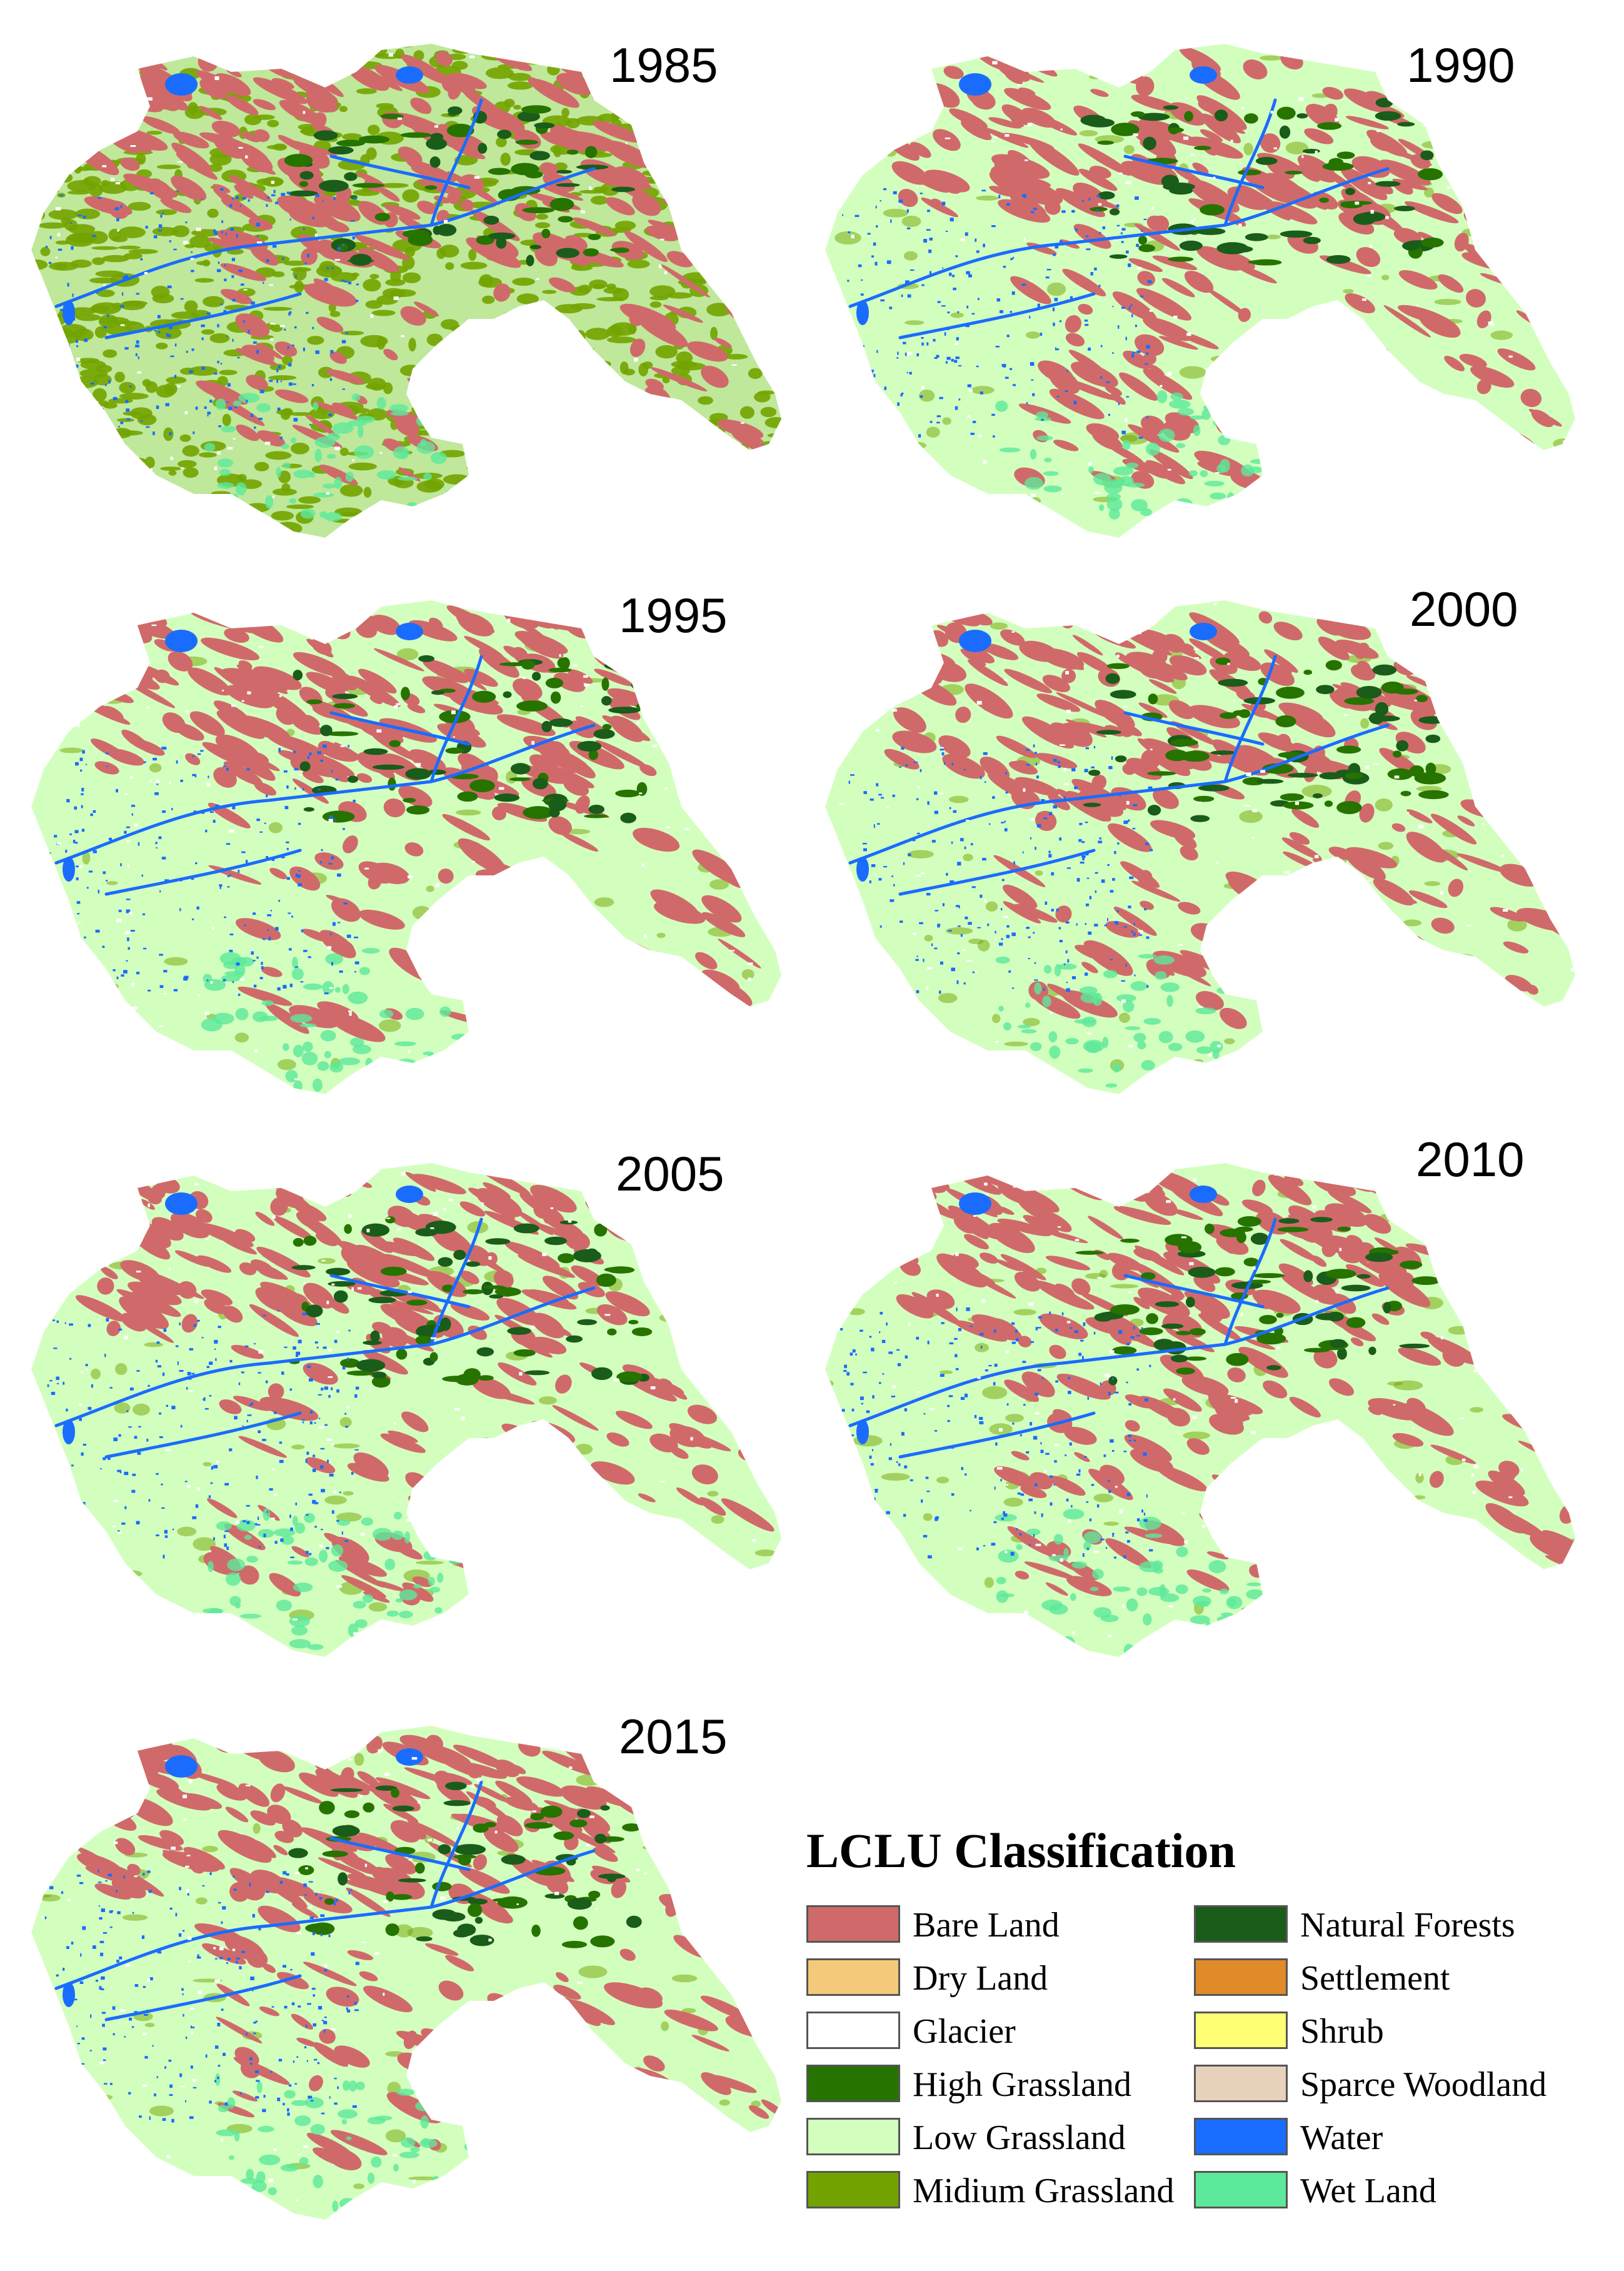  What do you see at coordinates (1200, 847) in the screenshot?
I see `map-2000` at bounding box center [1200, 847].